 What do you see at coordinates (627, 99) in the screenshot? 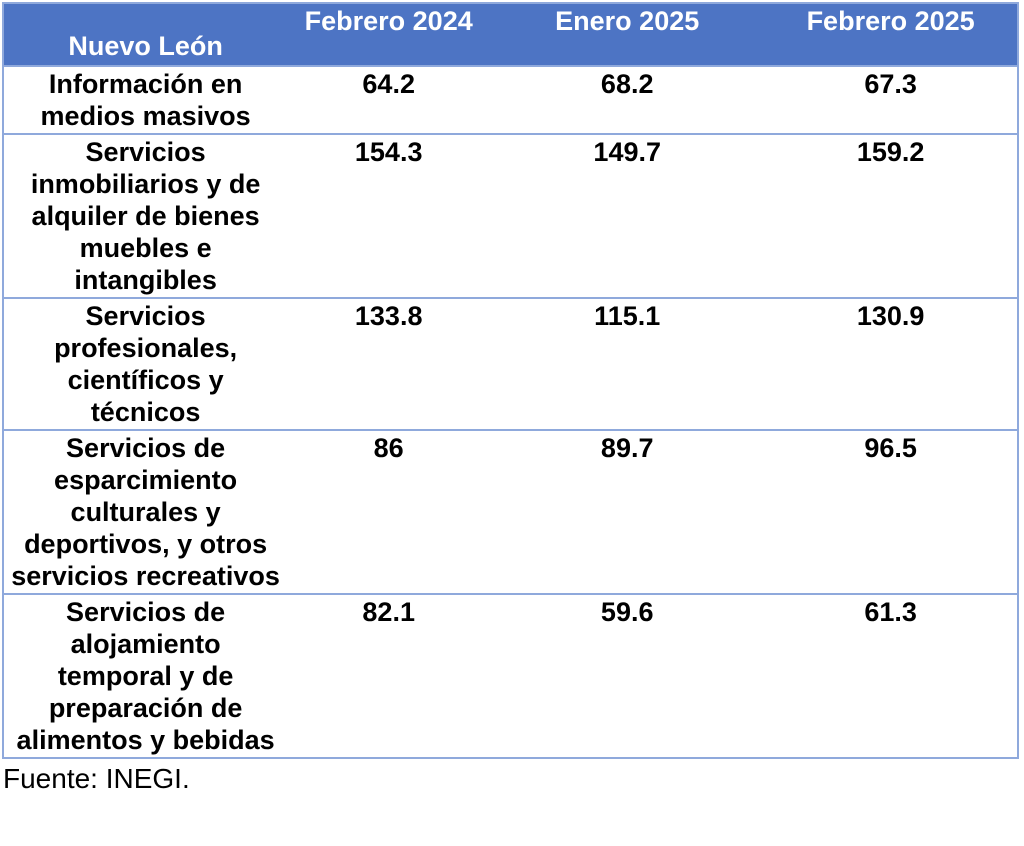
I see `cell-value: 68.2` at bounding box center [627, 99].